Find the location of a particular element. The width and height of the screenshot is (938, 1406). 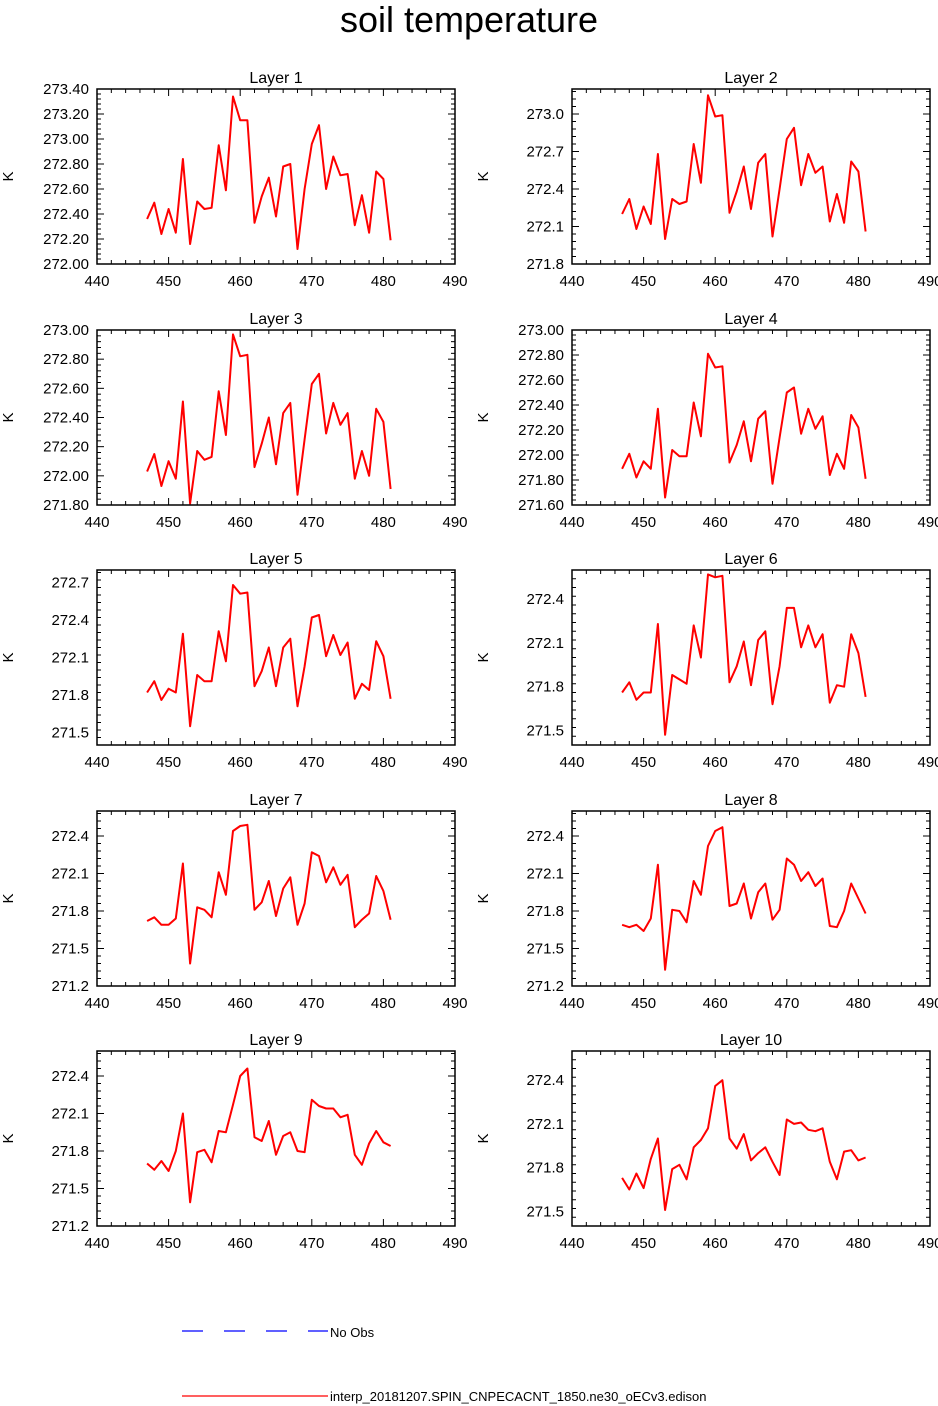

panel-title: Layer 7 is located at coordinates (275, 800).